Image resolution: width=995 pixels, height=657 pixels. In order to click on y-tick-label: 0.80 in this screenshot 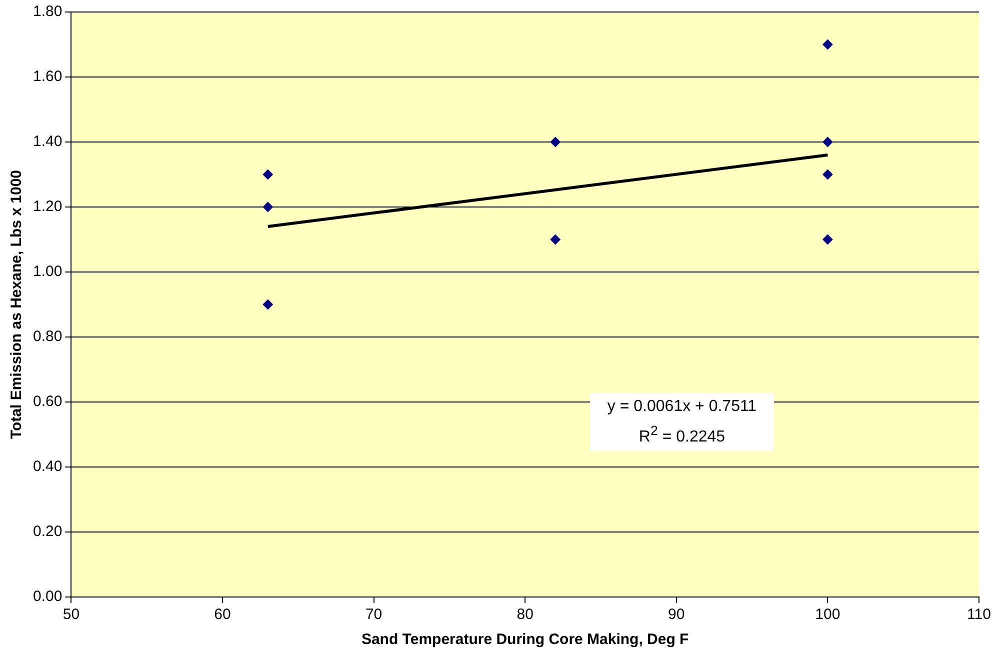, I will do `click(47, 337)`.